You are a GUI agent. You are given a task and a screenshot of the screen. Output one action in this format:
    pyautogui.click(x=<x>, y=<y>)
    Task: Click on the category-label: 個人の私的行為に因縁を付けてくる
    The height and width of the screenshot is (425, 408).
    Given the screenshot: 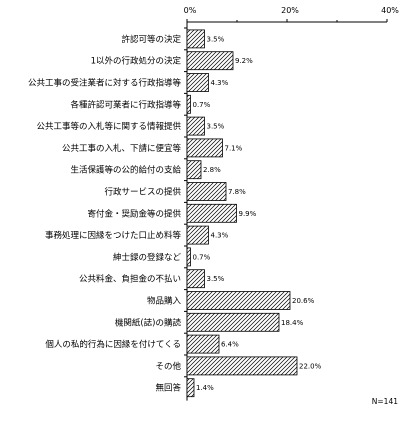 What is the action you would take?
    pyautogui.click(x=113, y=344)
    